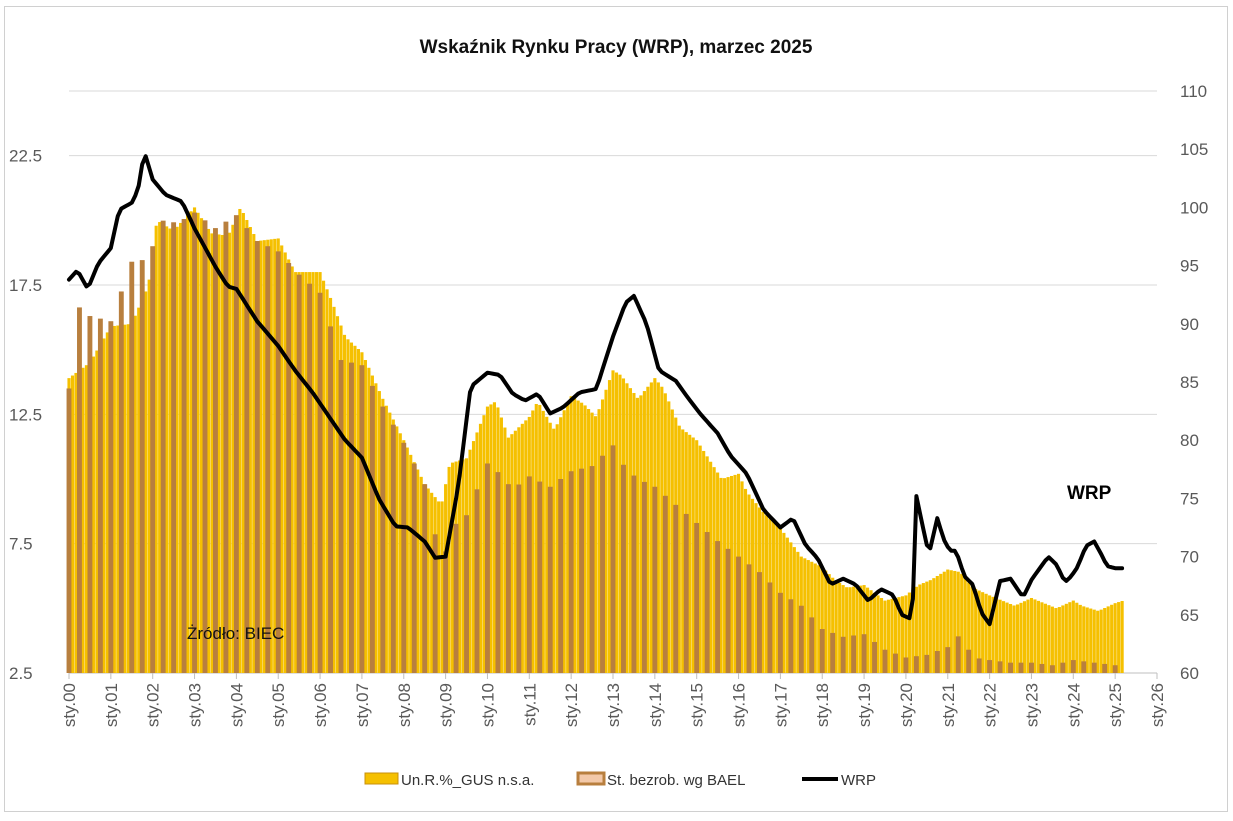 This screenshot has width=1233, height=821. Describe the element at coordinates (25, 414) in the screenshot. I see `left-axis-tick-label: 12.5` at that location.